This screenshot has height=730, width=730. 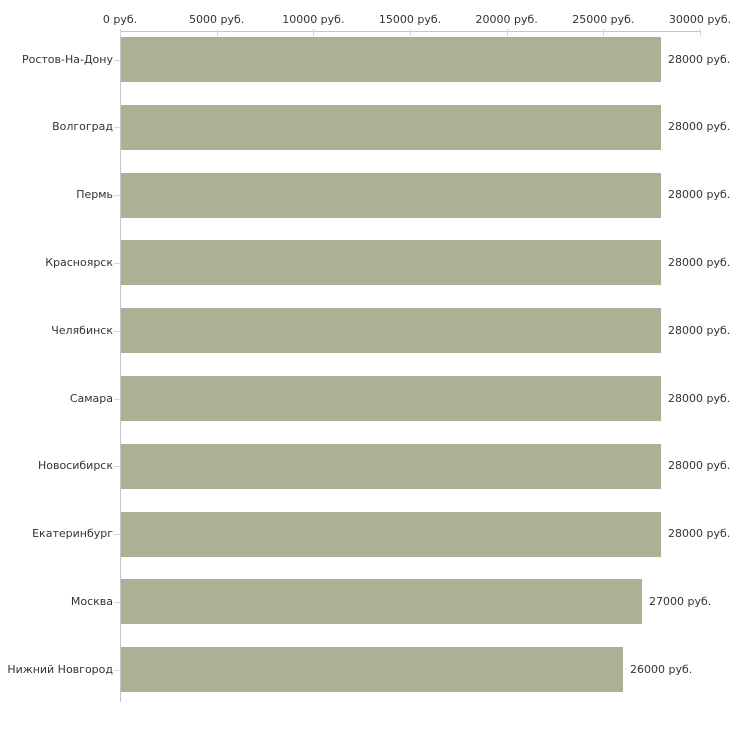 What do you see at coordinates (94, 194) in the screenshot?
I see `category-label: Пермь` at bounding box center [94, 194].